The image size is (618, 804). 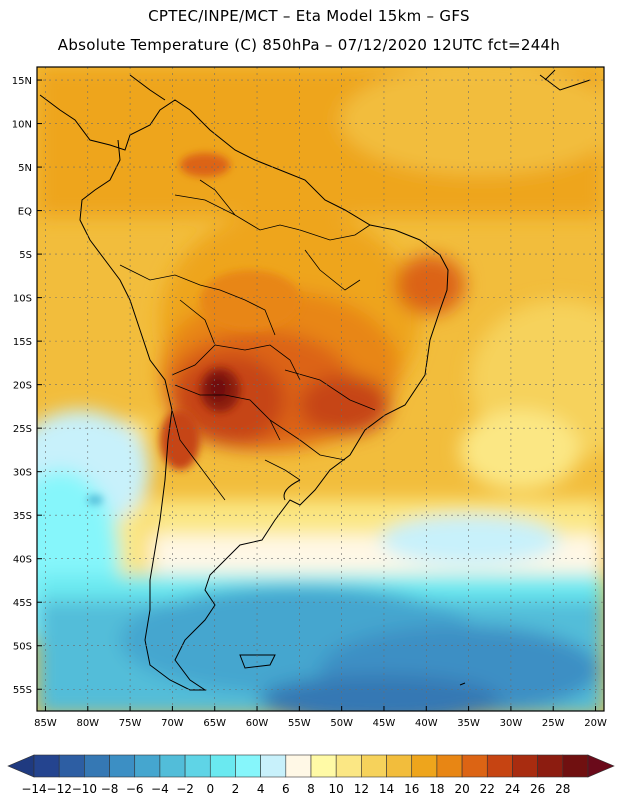 I want to click on lat-label: 15S, so click(x=22, y=342).